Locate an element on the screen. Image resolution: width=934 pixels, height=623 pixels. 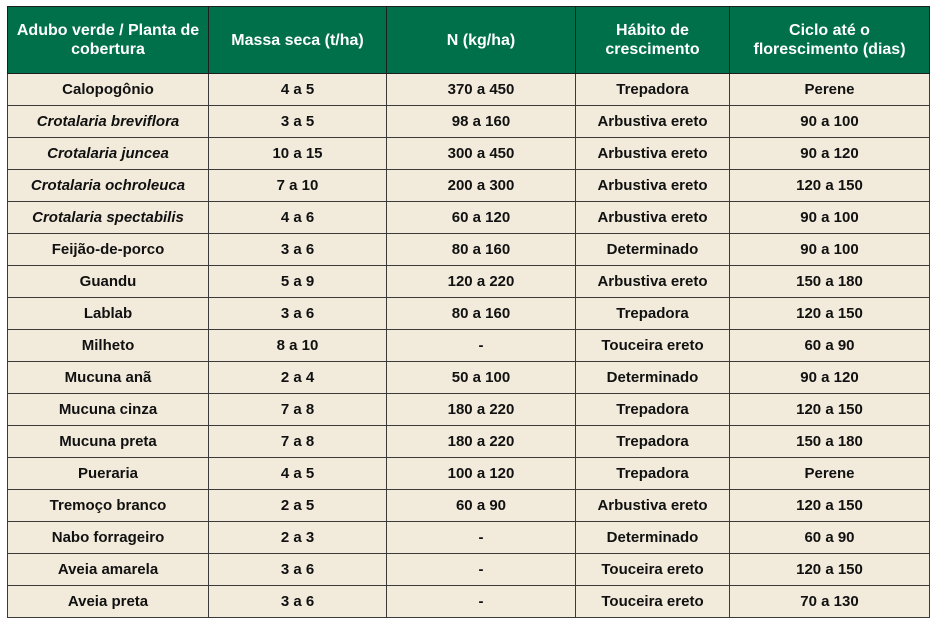
cell-massa-seca: 3 a 5 is located at coordinates (297, 121).